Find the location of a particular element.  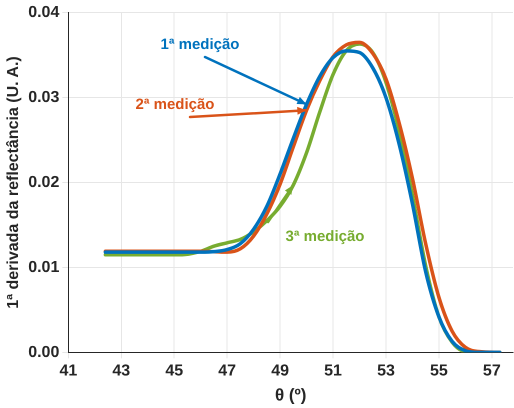

x-axis-title: θ (º) is located at coordinates (290, 394).